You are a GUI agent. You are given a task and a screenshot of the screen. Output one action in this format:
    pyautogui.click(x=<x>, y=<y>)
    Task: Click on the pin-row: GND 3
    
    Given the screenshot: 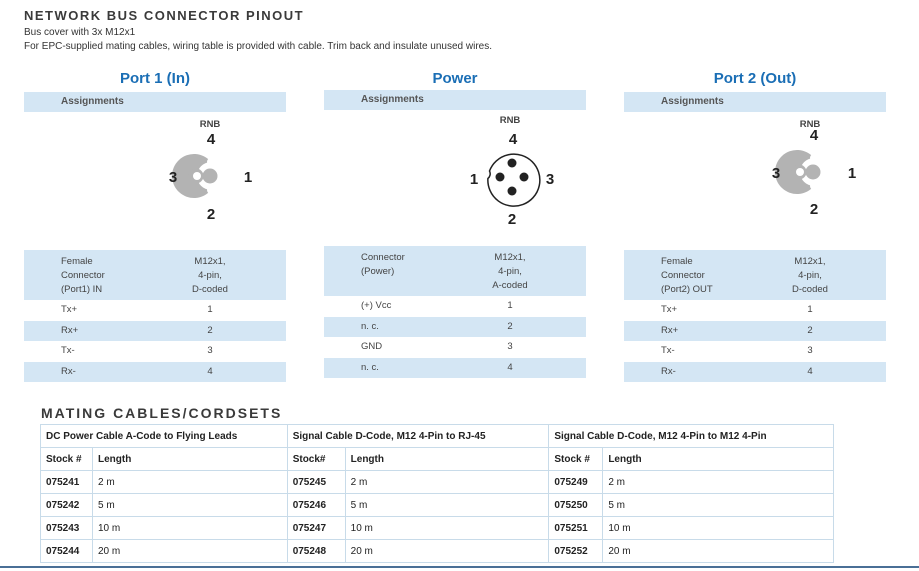 What is the action you would take?
    pyautogui.click(x=455, y=347)
    